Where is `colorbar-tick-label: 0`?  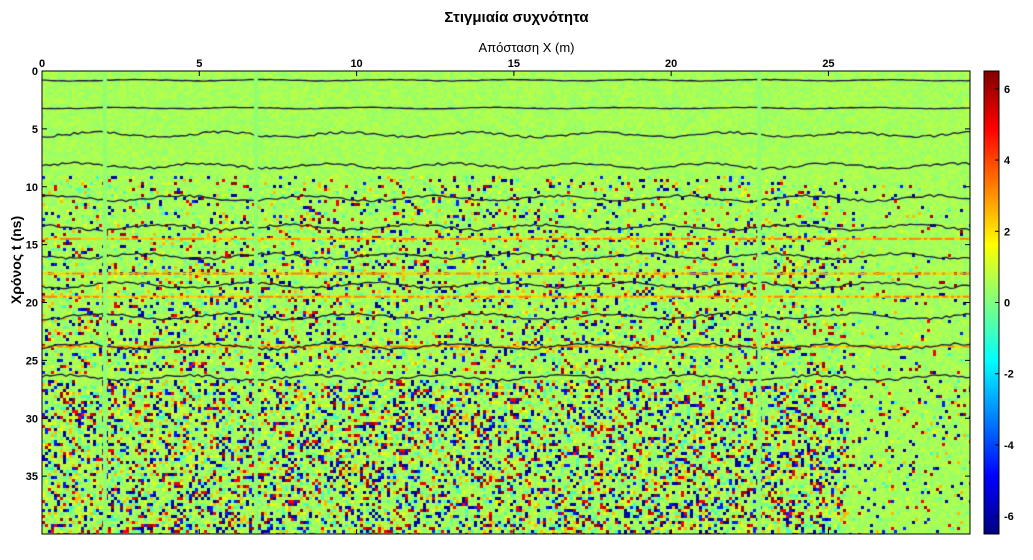 colorbar-tick-label: 0 is located at coordinates (1007, 304).